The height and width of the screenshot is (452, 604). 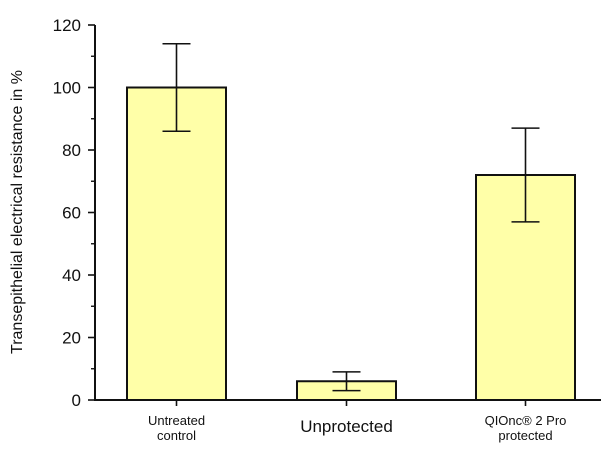 I want to click on x-tick-label-3: QIOnc® 2 Pro protected, so click(x=526, y=428).